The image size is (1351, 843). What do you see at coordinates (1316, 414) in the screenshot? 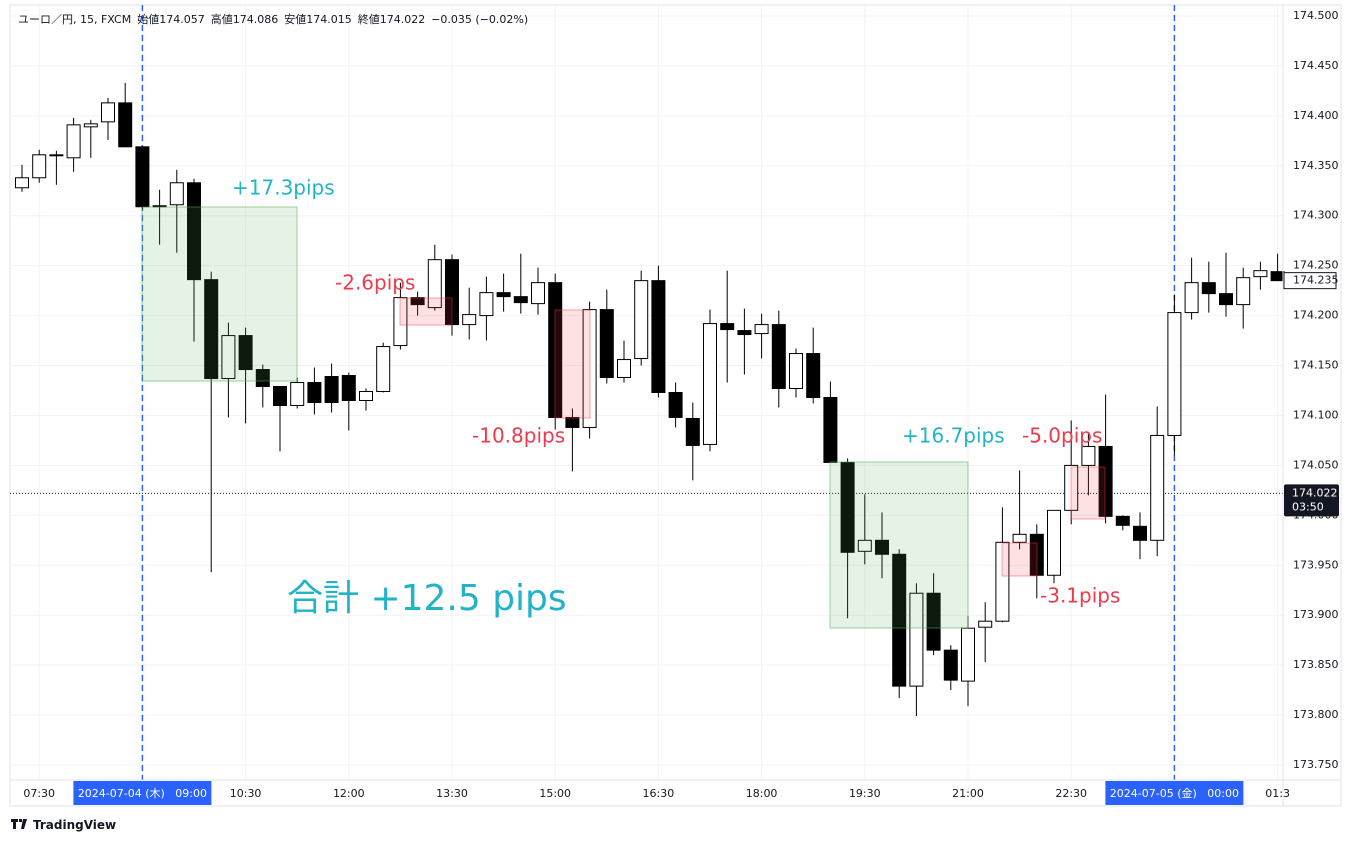
I see `y-tick-label: 174.100` at bounding box center [1316, 414].